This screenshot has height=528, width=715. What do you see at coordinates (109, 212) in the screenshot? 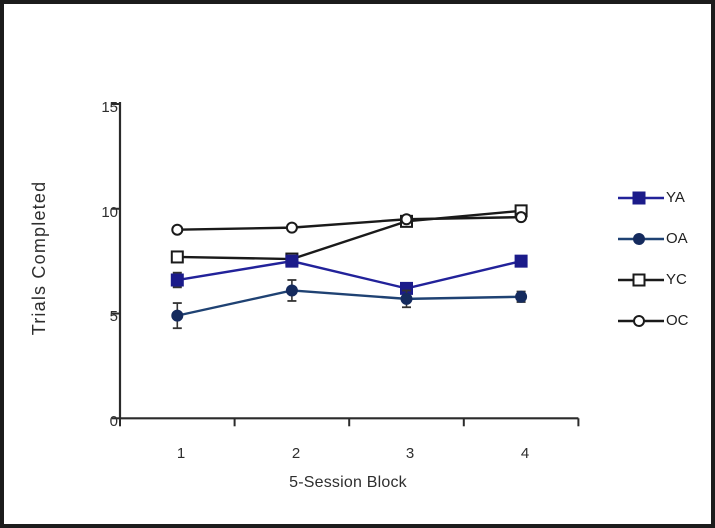
I see `y-tick-label-10: 10` at bounding box center [109, 212].